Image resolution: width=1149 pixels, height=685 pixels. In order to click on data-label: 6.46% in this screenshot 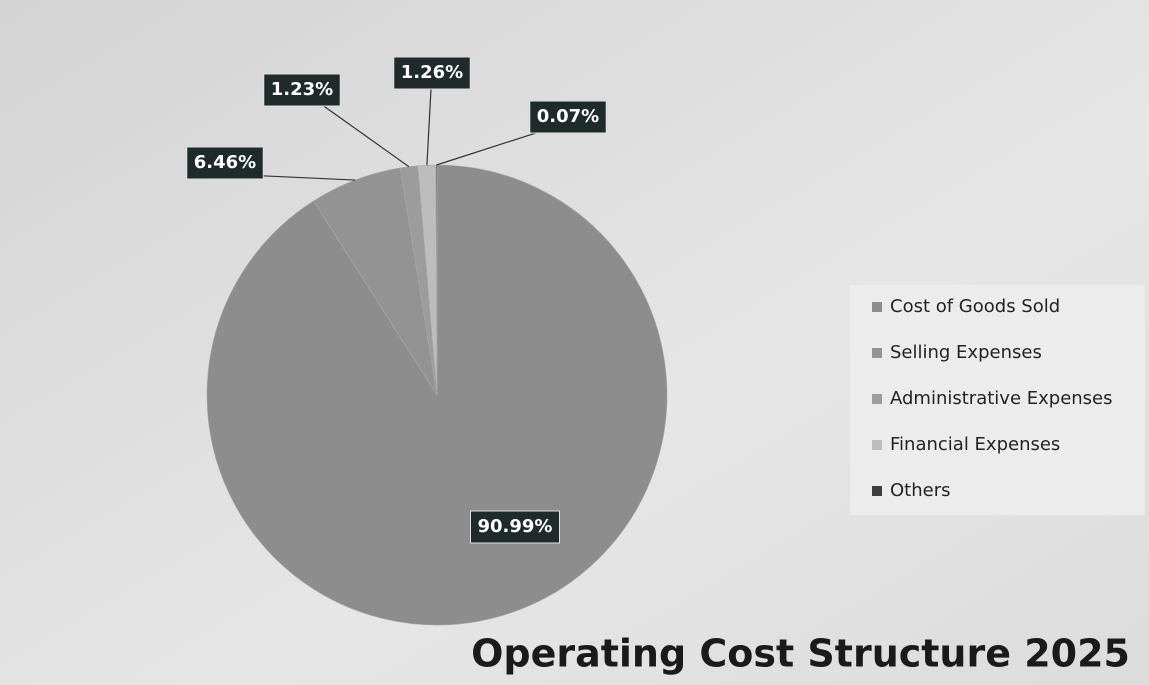, I will do `click(225, 162)`.